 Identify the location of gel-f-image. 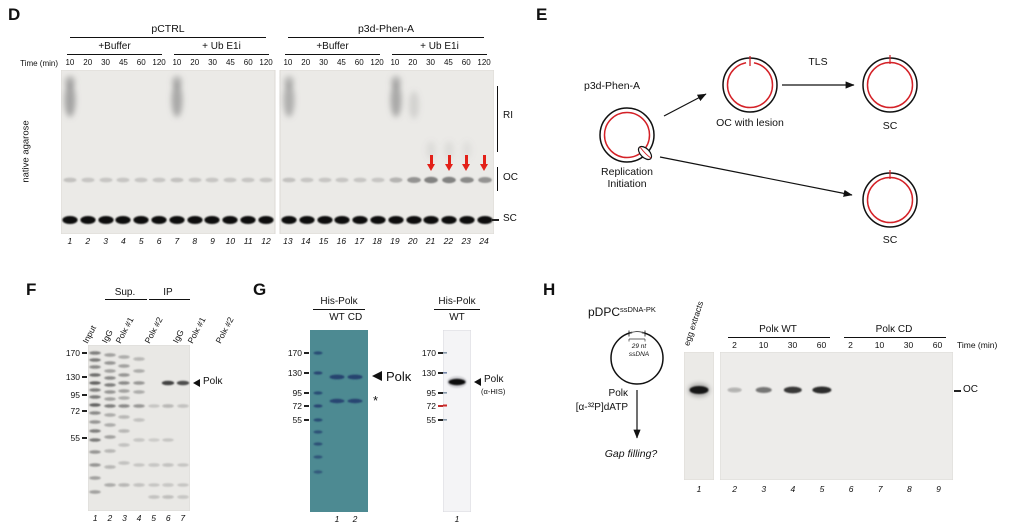
(139, 428).